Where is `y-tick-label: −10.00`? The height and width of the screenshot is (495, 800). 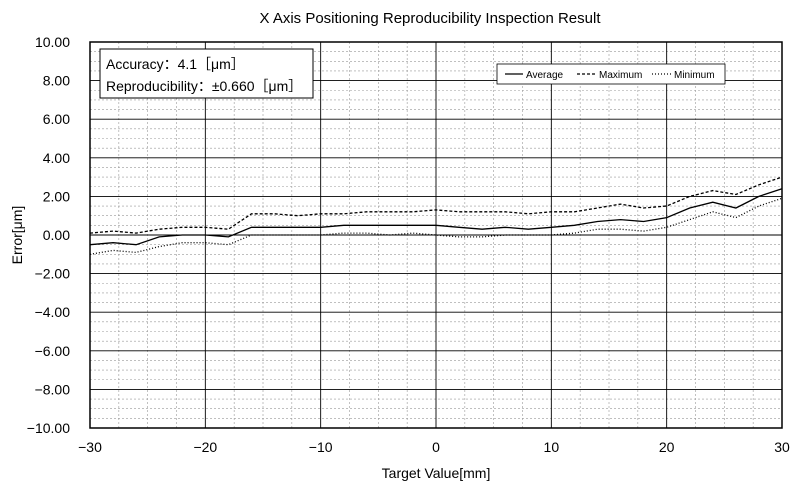 y-tick-label: −10.00 is located at coordinates (48, 428).